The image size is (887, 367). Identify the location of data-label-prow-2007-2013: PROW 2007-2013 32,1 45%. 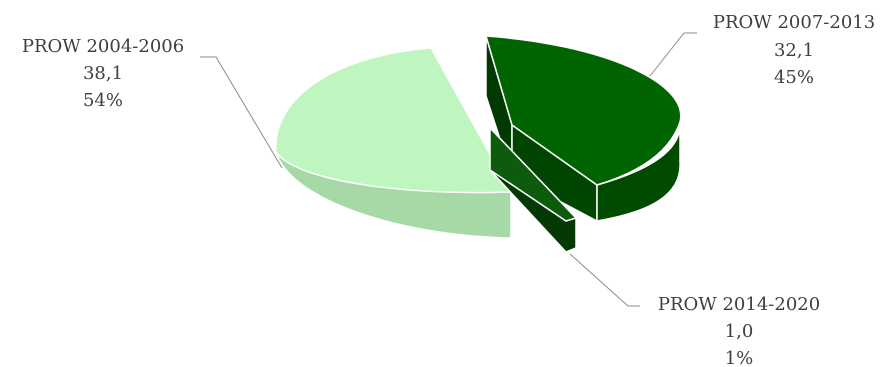
(794, 50).